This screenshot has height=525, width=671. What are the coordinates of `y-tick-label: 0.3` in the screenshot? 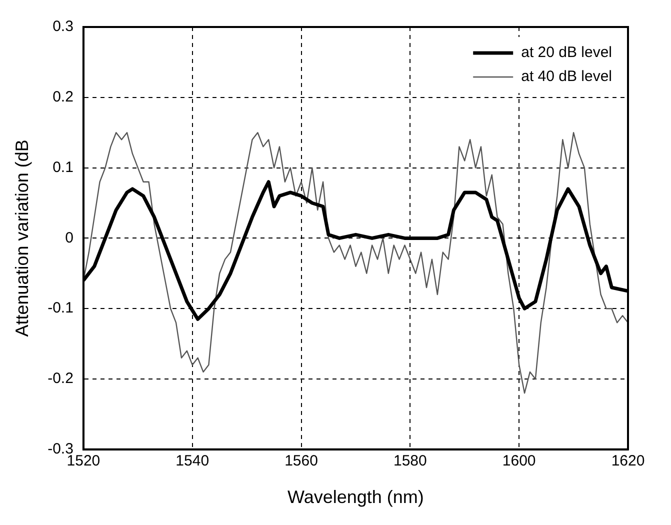 It's located at (63, 27).